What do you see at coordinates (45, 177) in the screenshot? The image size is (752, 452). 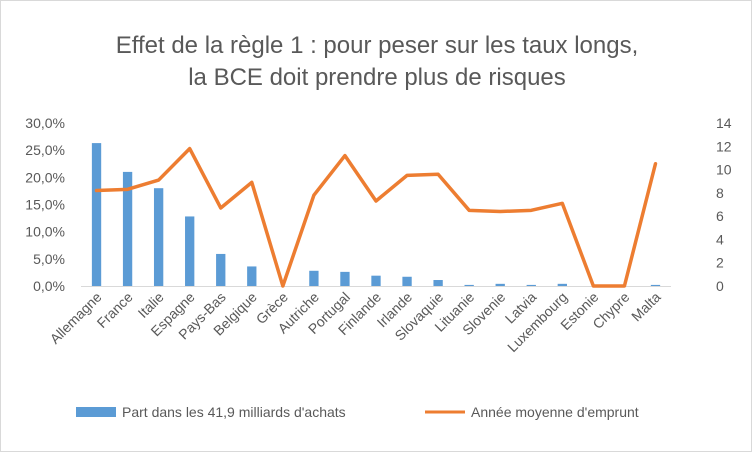 I see `left-tick-label: 20,0%` at bounding box center [45, 177].